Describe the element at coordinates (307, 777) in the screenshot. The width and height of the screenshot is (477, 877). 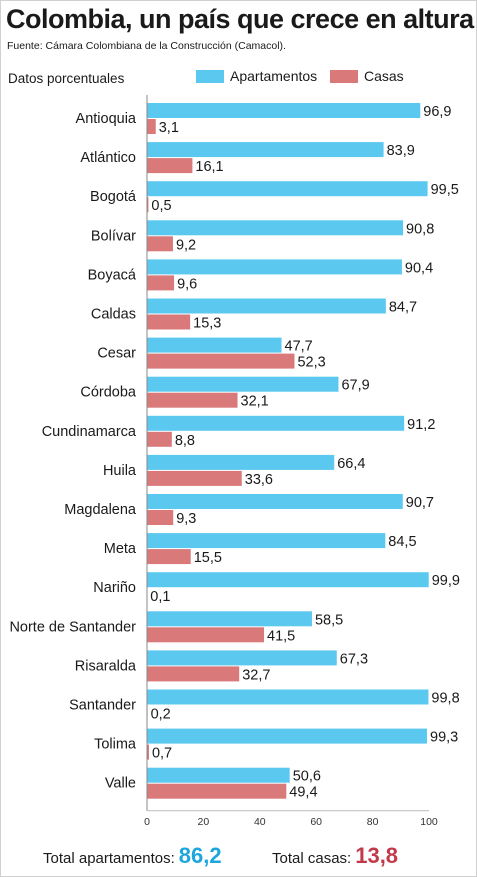
I see `data-label-apartamentos: 50,6` at that location.